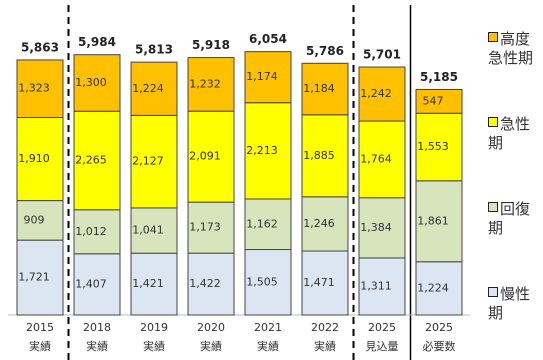 The image size is (543, 360). I want to click on value-label: 1,421, so click(148, 283).